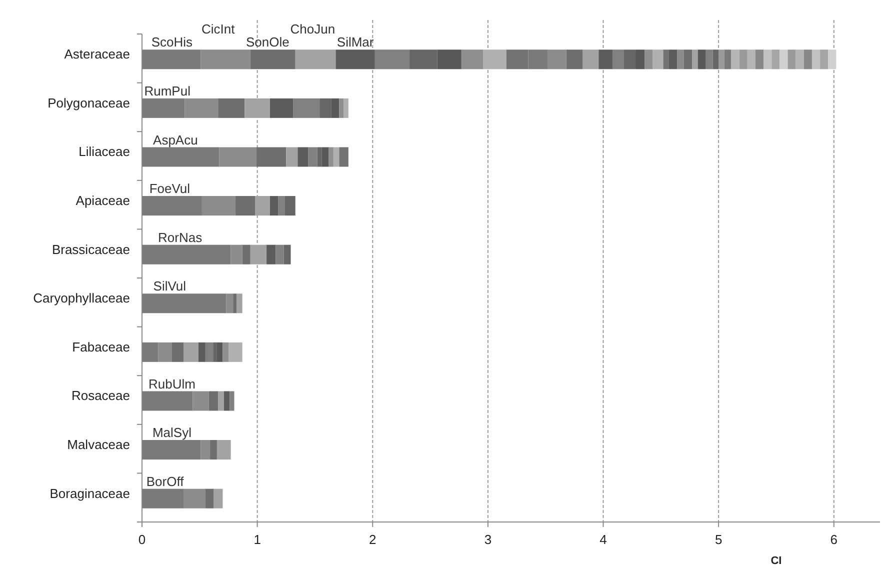 This screenshot has height=570, width=888. Describe the element at coordinates (218, 29) in the screenshot. I see `annotation: CicInt` at that location.